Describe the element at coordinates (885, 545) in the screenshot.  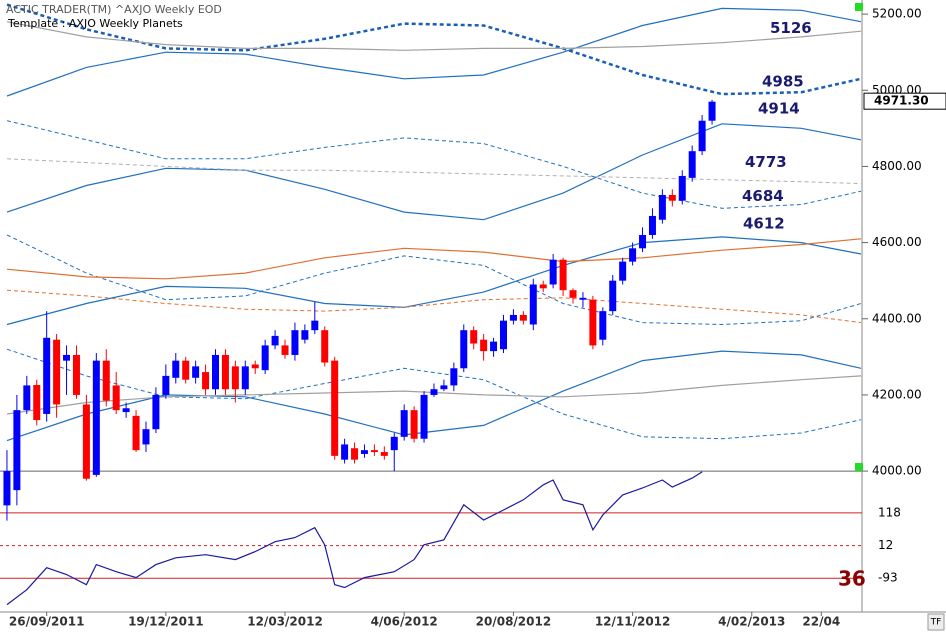
I see `y2-tick-label: 12` at that location.